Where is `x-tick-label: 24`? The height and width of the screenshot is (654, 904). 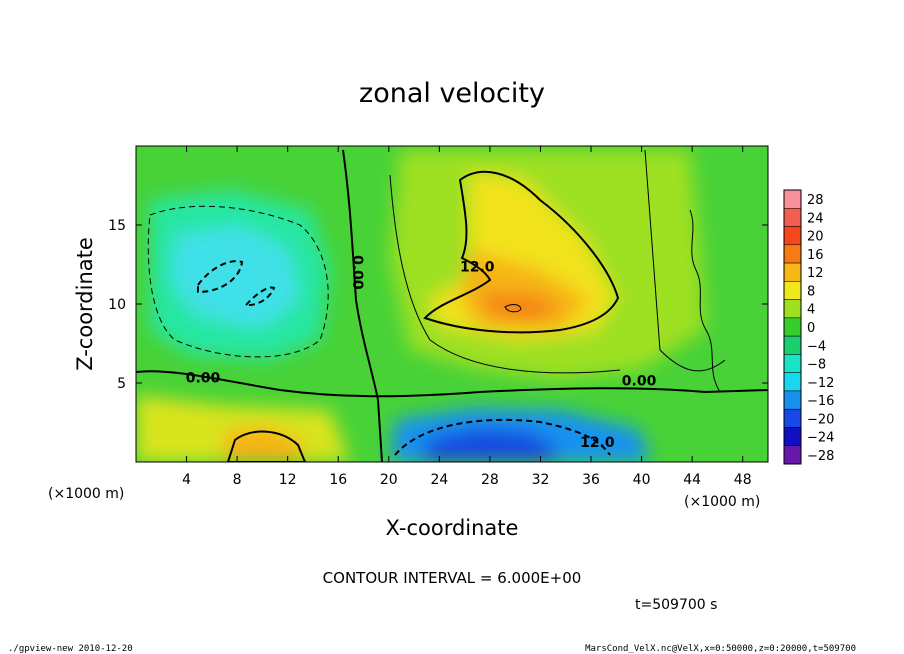 x-tick-label: 24 is located at coordinates (439, 480).